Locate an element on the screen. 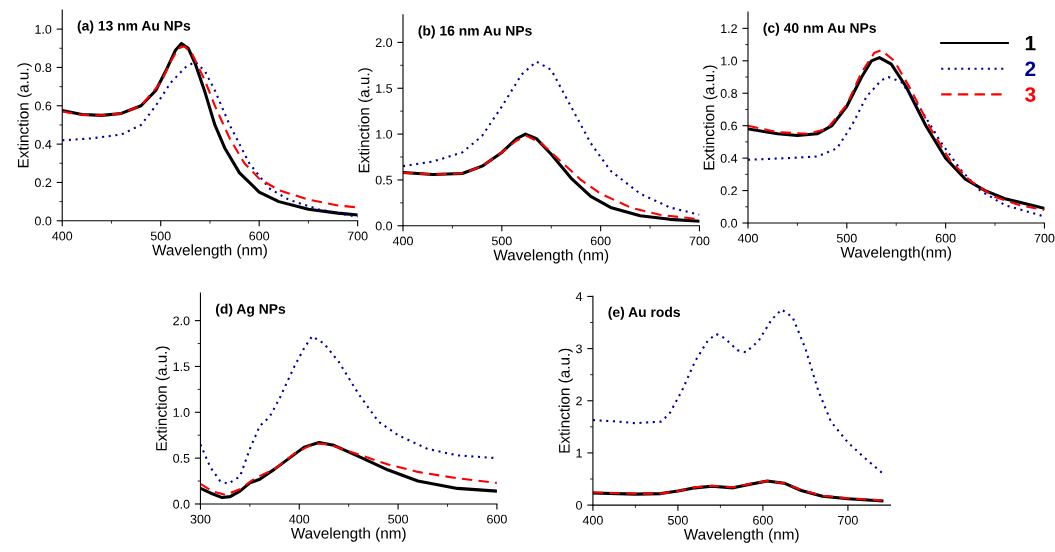  text: (d) Ag NPs is located at coordinates (250, 310).